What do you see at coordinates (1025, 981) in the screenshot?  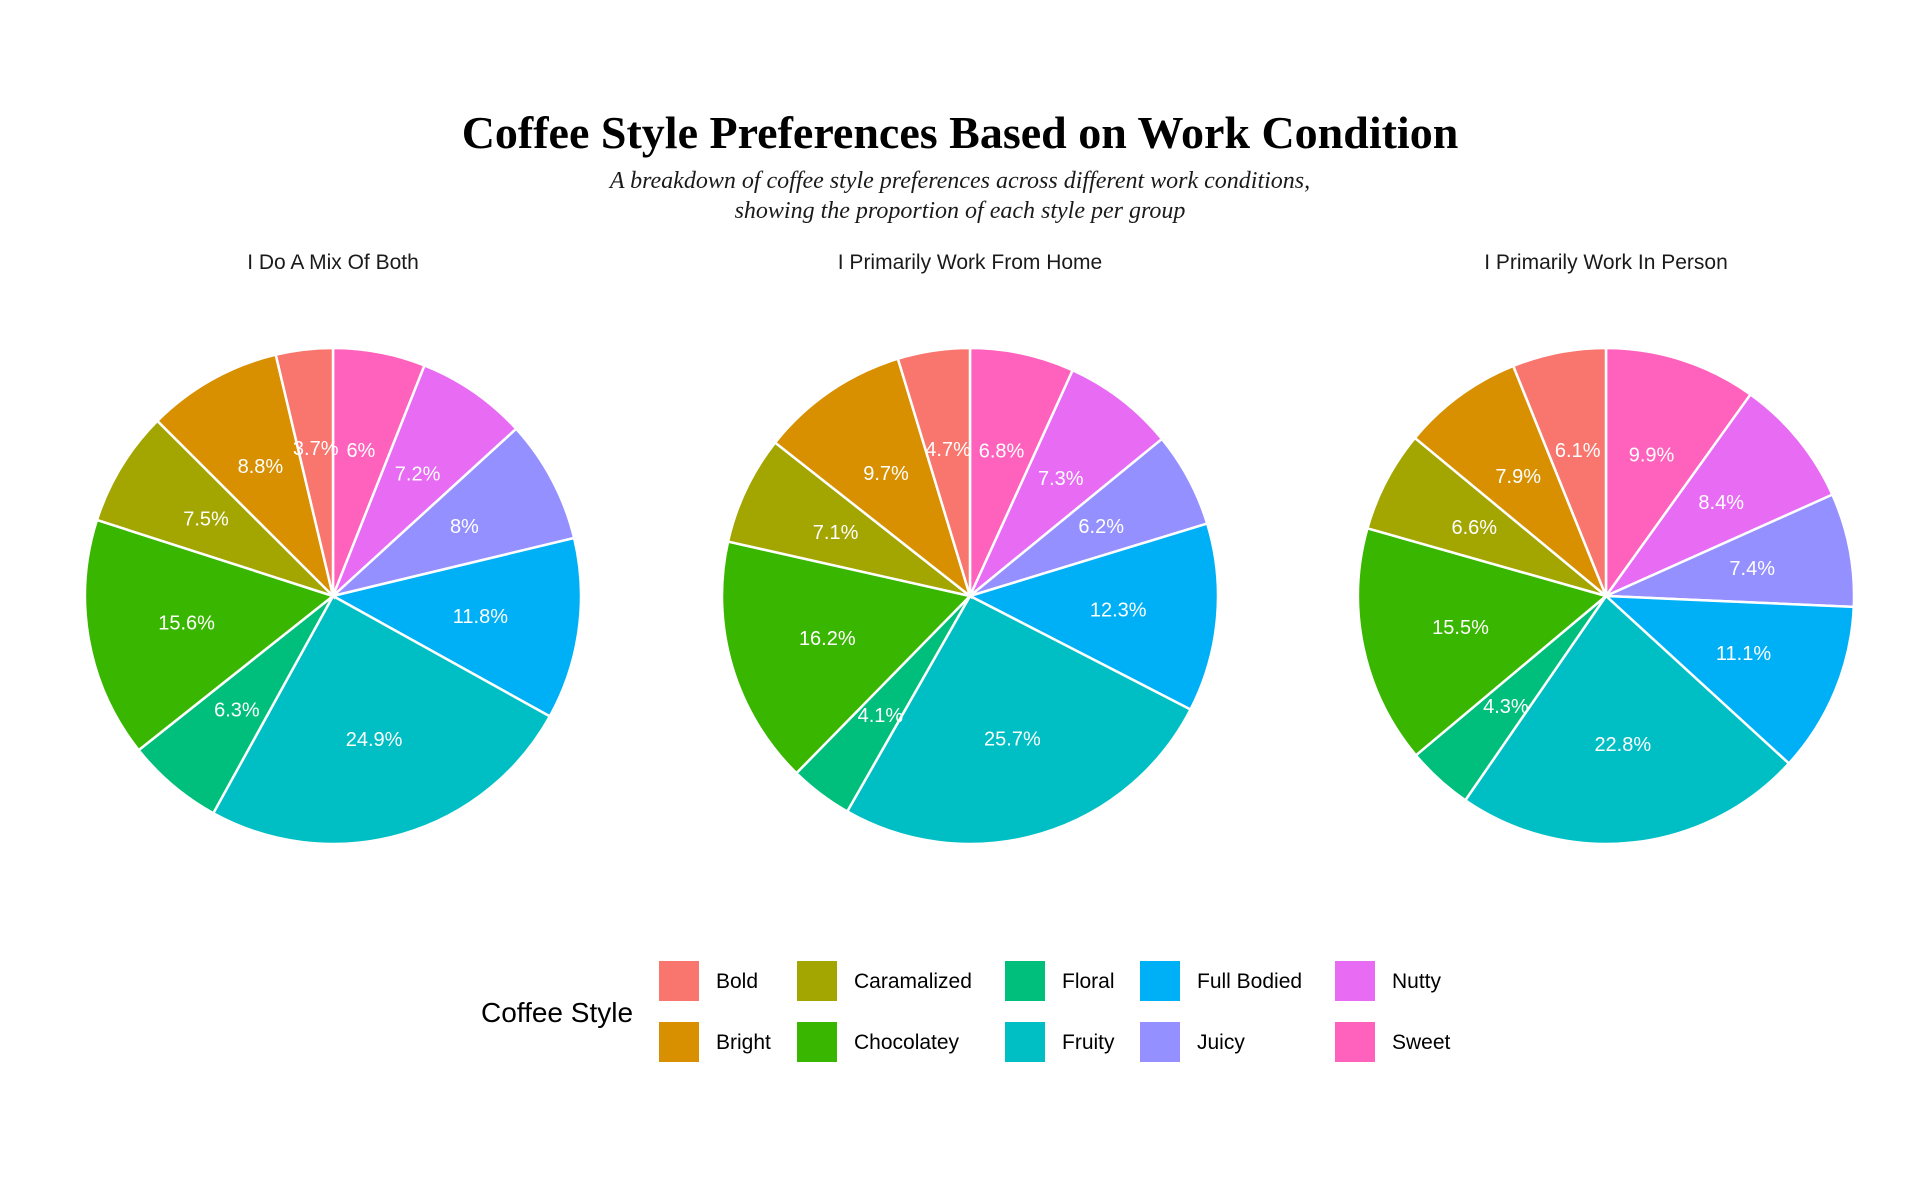 I see `legend-swatch-floral` at bounding box center [1025, 981].